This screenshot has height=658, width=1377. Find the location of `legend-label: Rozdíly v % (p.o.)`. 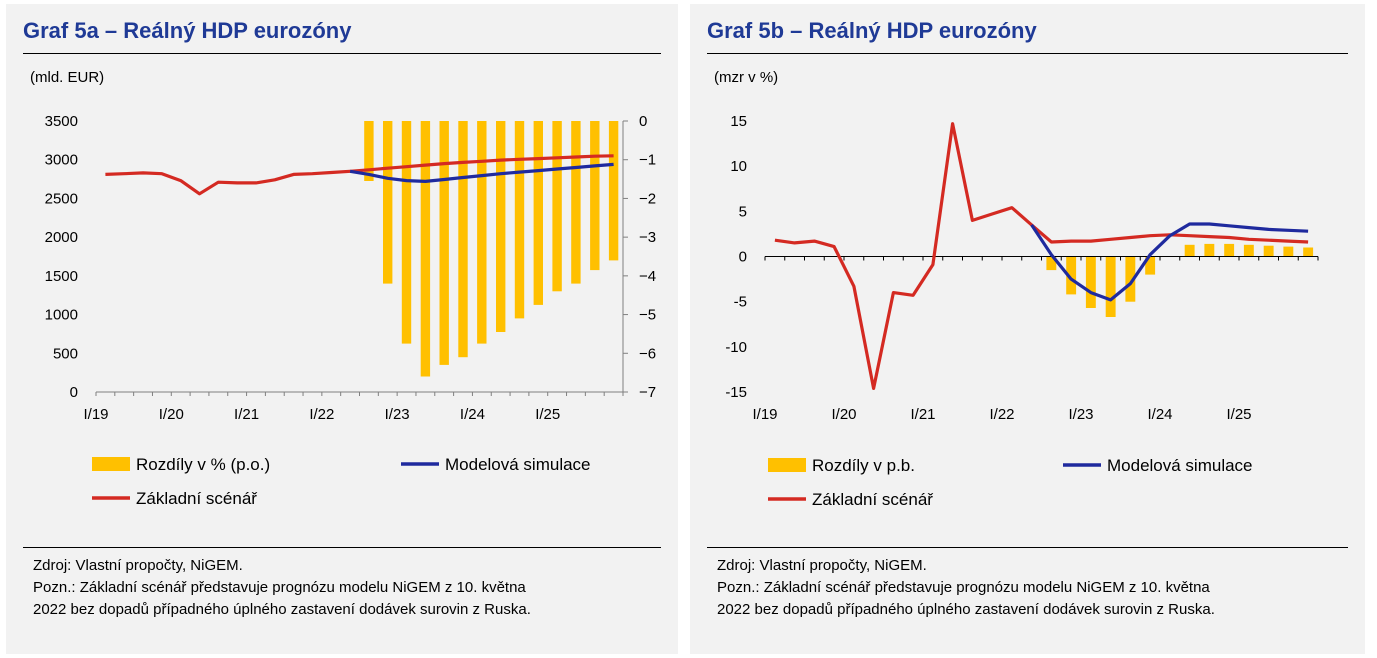

legend-label: Rozdíly v % (p.o.) is located at coordinates (203, 464).